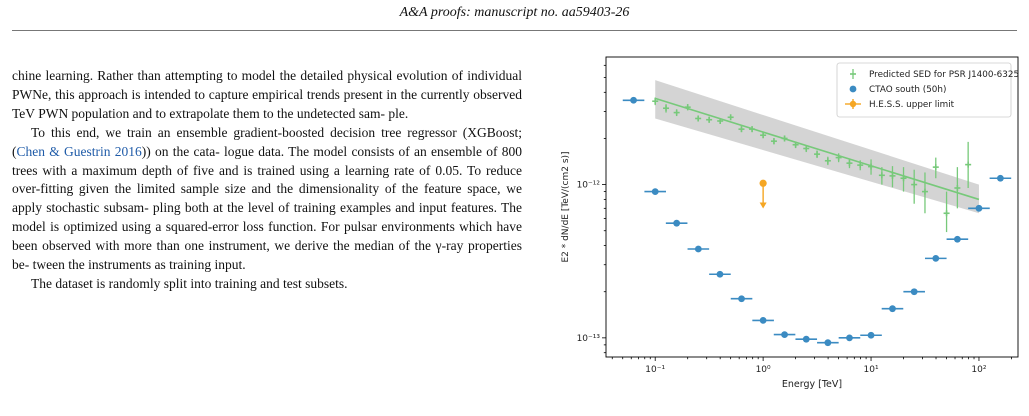 Image resolution: width=1029 pixels, height=416 pixels. What do you see at coordinates (763, 205) in the screenshot?
I see `hess-arrow-head` at bounding box center [763, 205].